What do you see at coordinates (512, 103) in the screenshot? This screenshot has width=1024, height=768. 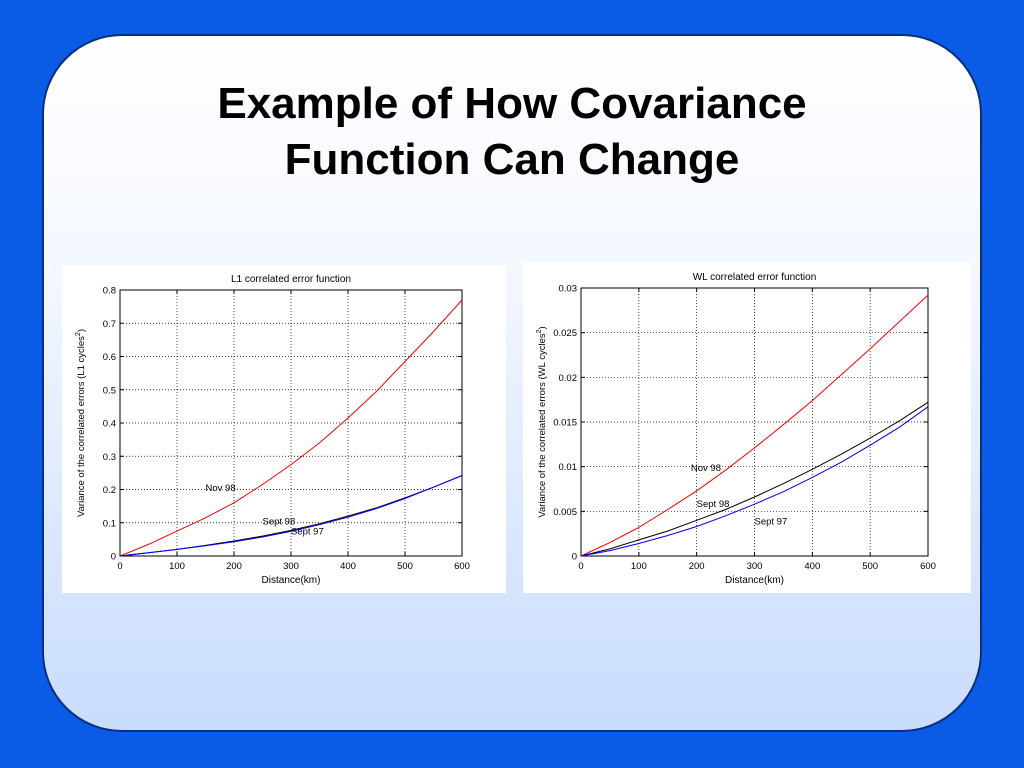 I see `slide-title-line-1: Example of How Covariance` at bounding box center [512, 103].